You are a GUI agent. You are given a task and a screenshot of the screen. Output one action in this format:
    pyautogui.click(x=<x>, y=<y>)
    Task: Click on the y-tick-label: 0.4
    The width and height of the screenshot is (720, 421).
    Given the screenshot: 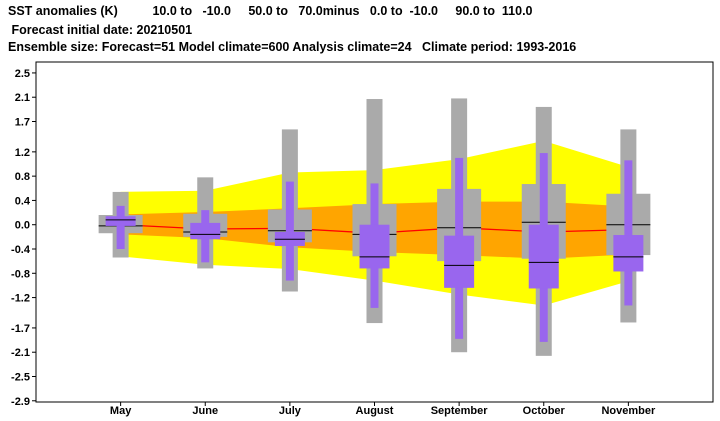 What is the action you would take?
    pyautogui.click(x=23, y=201)
    